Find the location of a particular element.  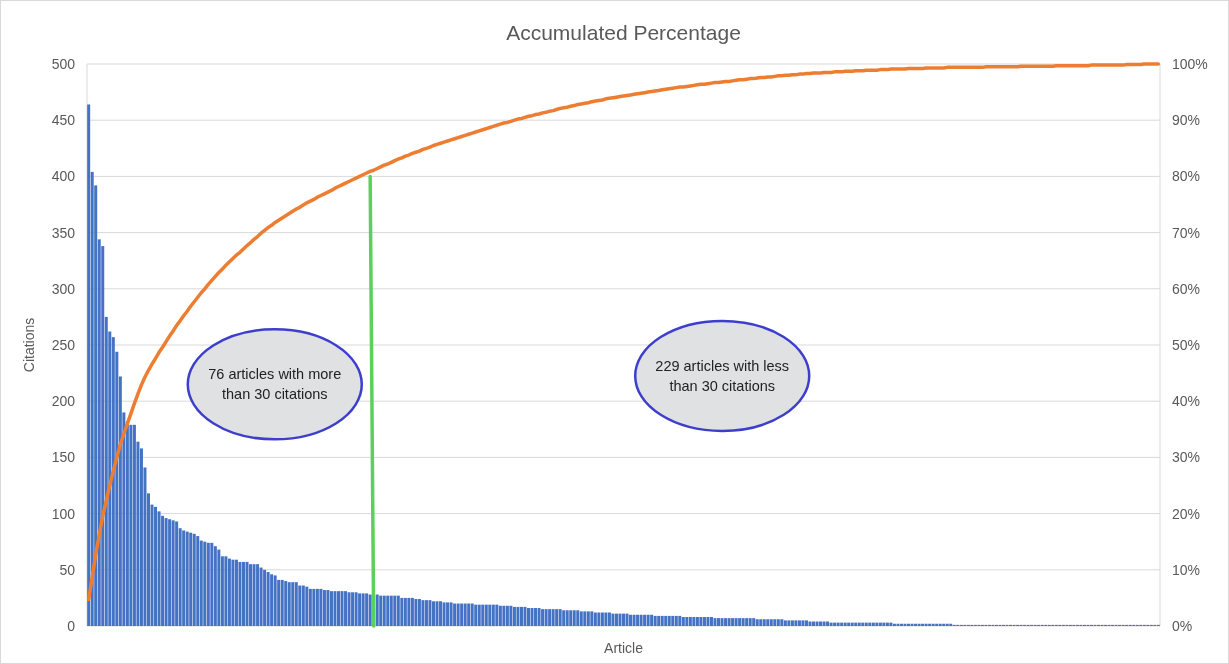

y2-tick-label: 20% is located at coordinates (1186, 513).